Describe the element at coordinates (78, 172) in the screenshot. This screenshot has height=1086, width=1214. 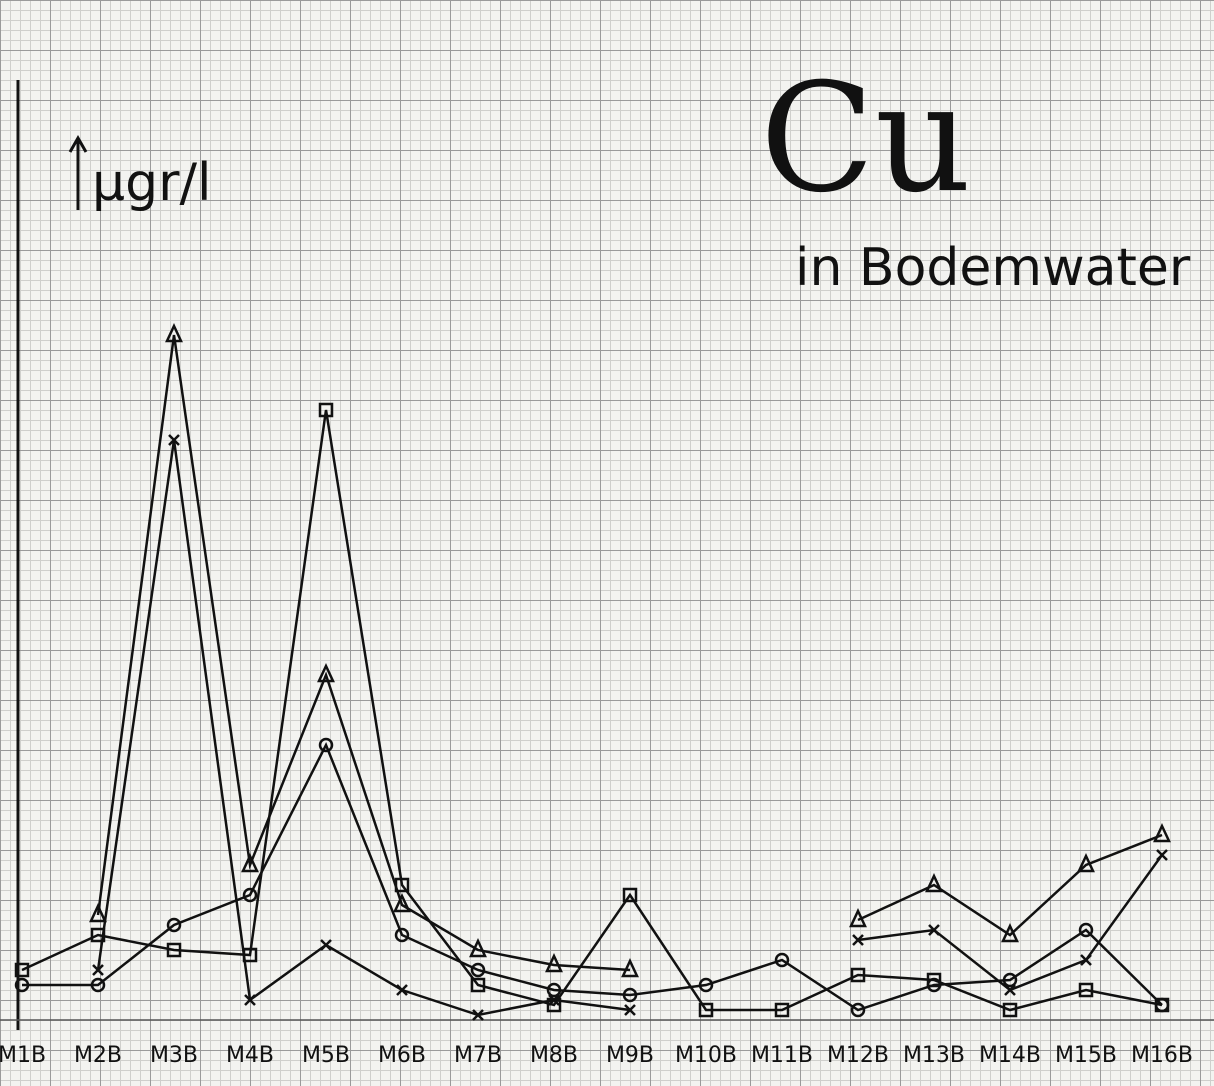
I see `axis-arrow` at that location.